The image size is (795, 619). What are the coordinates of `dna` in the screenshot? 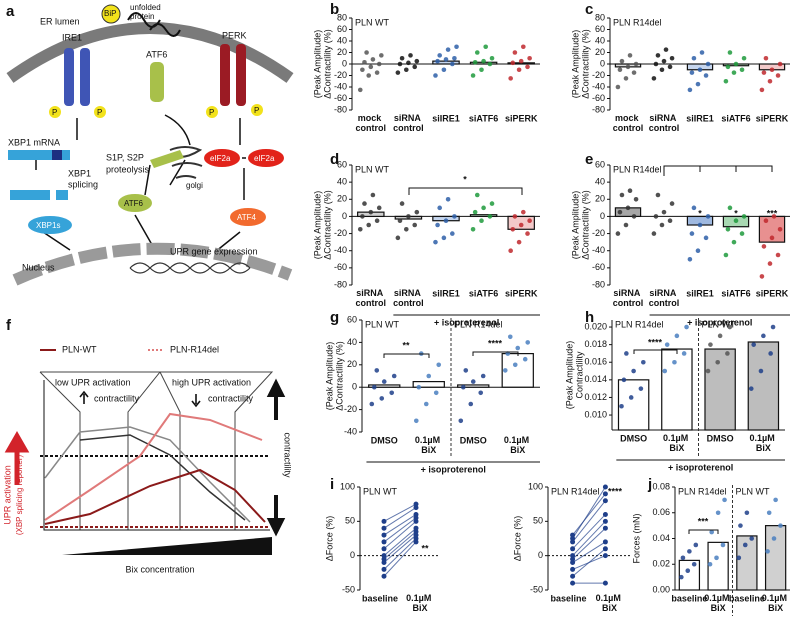 It's located at (190, 268).